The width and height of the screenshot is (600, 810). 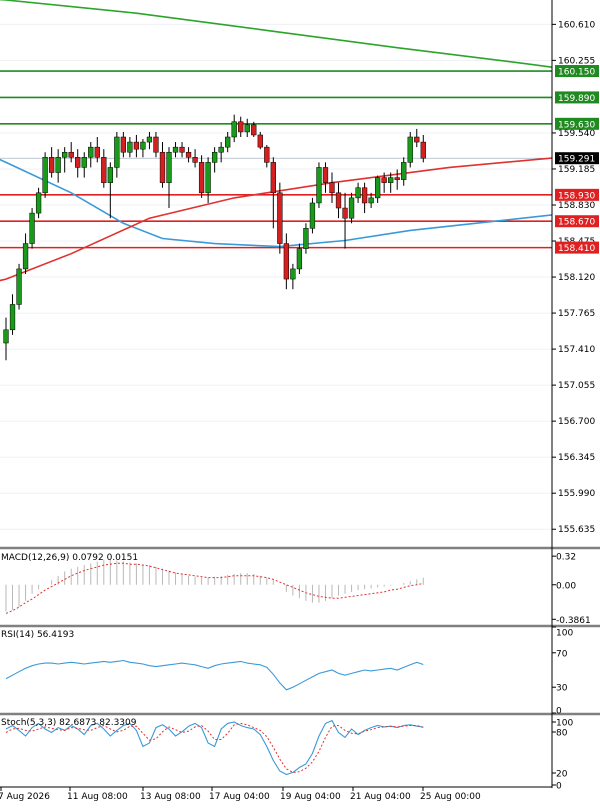 I want to click on rsi-title: RSI(14) 56.4193, so click(x=37, y=635).